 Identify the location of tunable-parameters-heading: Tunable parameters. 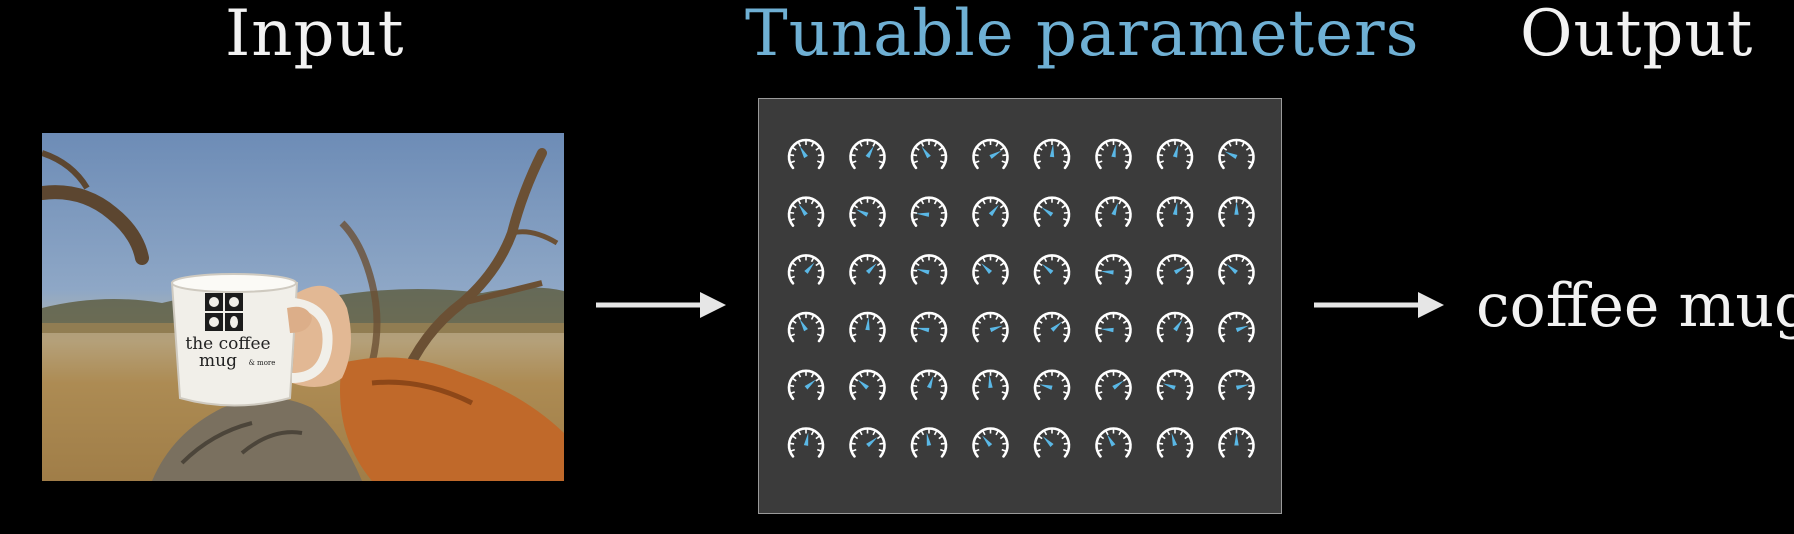
(1082, 35).